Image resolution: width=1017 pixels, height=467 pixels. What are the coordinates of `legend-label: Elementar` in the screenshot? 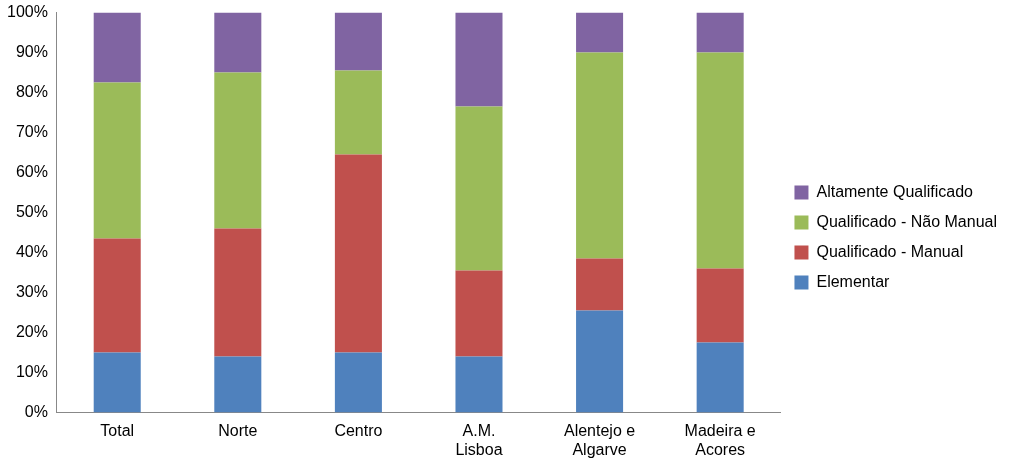 It's located at (853, 281).